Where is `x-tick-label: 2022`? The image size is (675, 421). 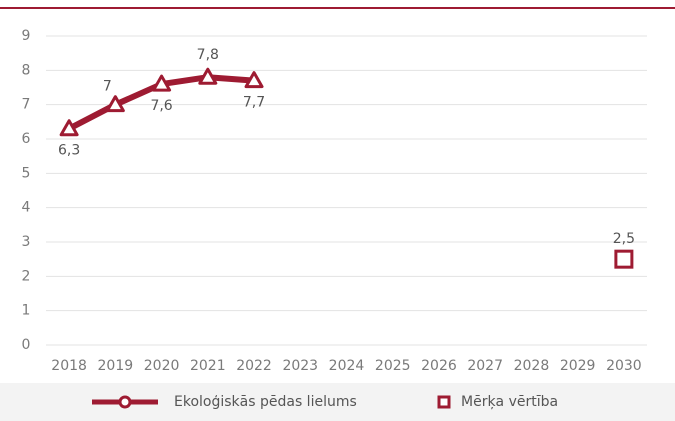 x-tick-label: 2022 is located at coordinates (254, 366).